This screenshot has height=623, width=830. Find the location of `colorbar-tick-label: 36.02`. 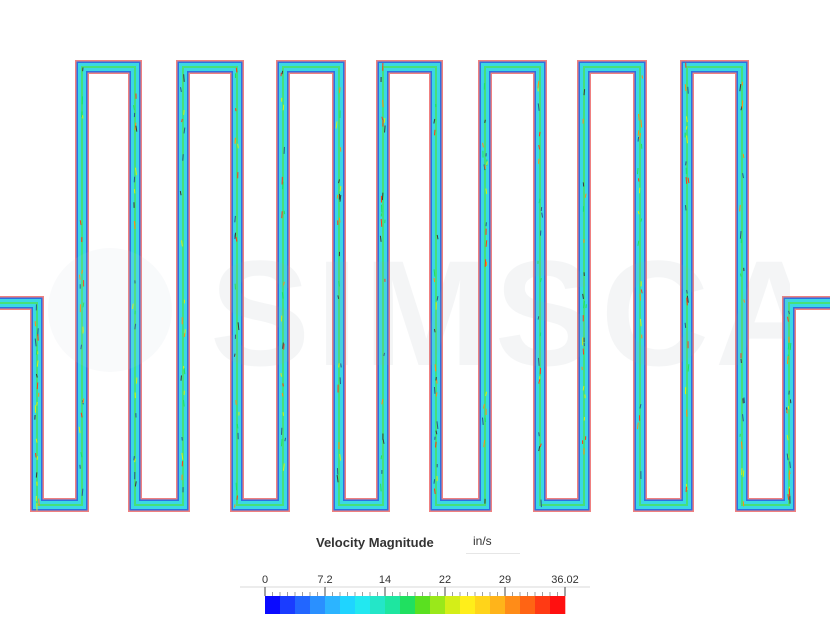

colorbar-tick-label: 36.02 is located at coordinates (565, 580).